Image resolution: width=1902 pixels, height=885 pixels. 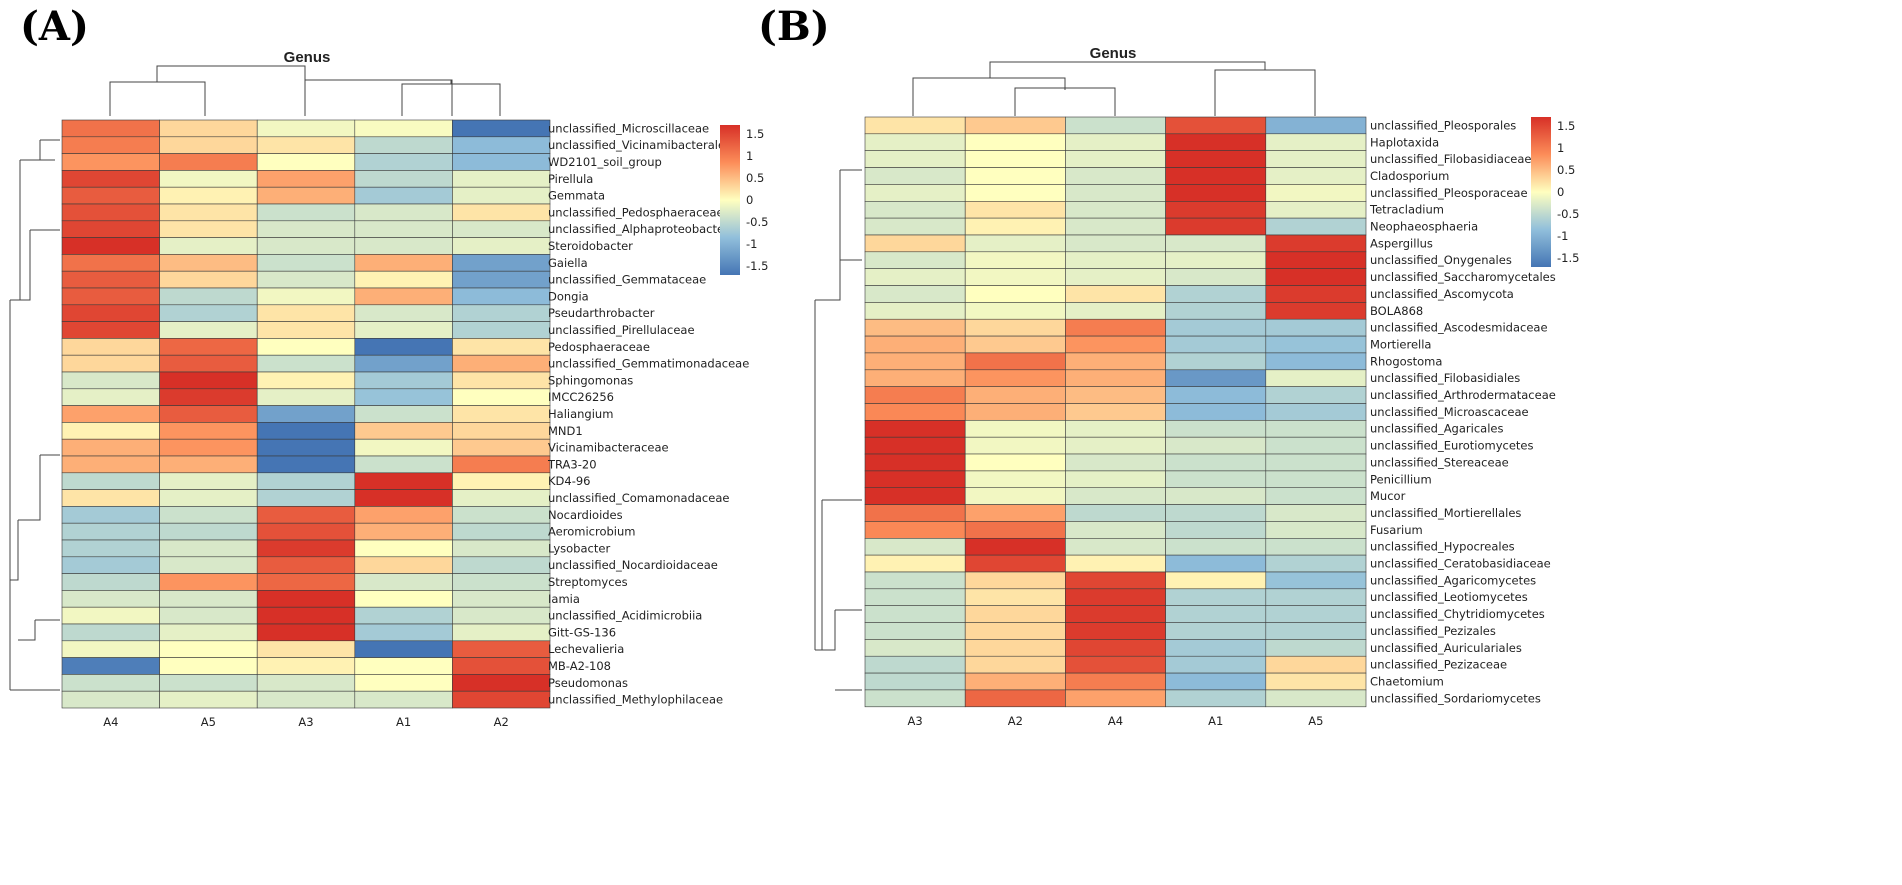 I want to click on legend-tick-label: 1.5, so click(x=755, y=134).